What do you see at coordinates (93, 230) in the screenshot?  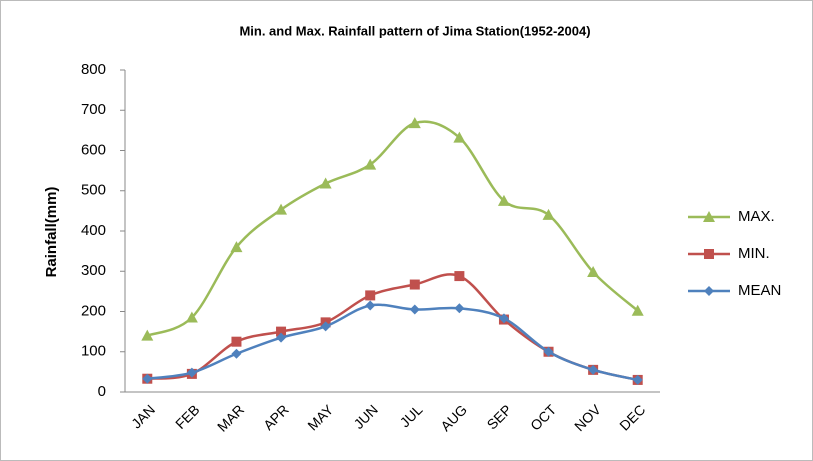 I see `y-tick-label: 400` at bounding box center [93, 230].